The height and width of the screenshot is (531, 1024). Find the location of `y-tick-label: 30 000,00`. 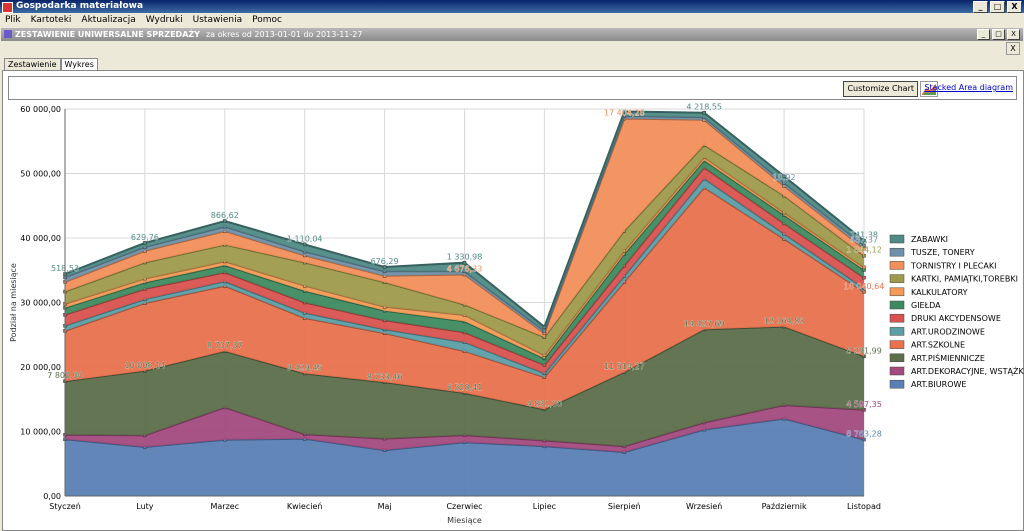

y-tick-label: 30 000,00 is located at coordinates (40, 303).